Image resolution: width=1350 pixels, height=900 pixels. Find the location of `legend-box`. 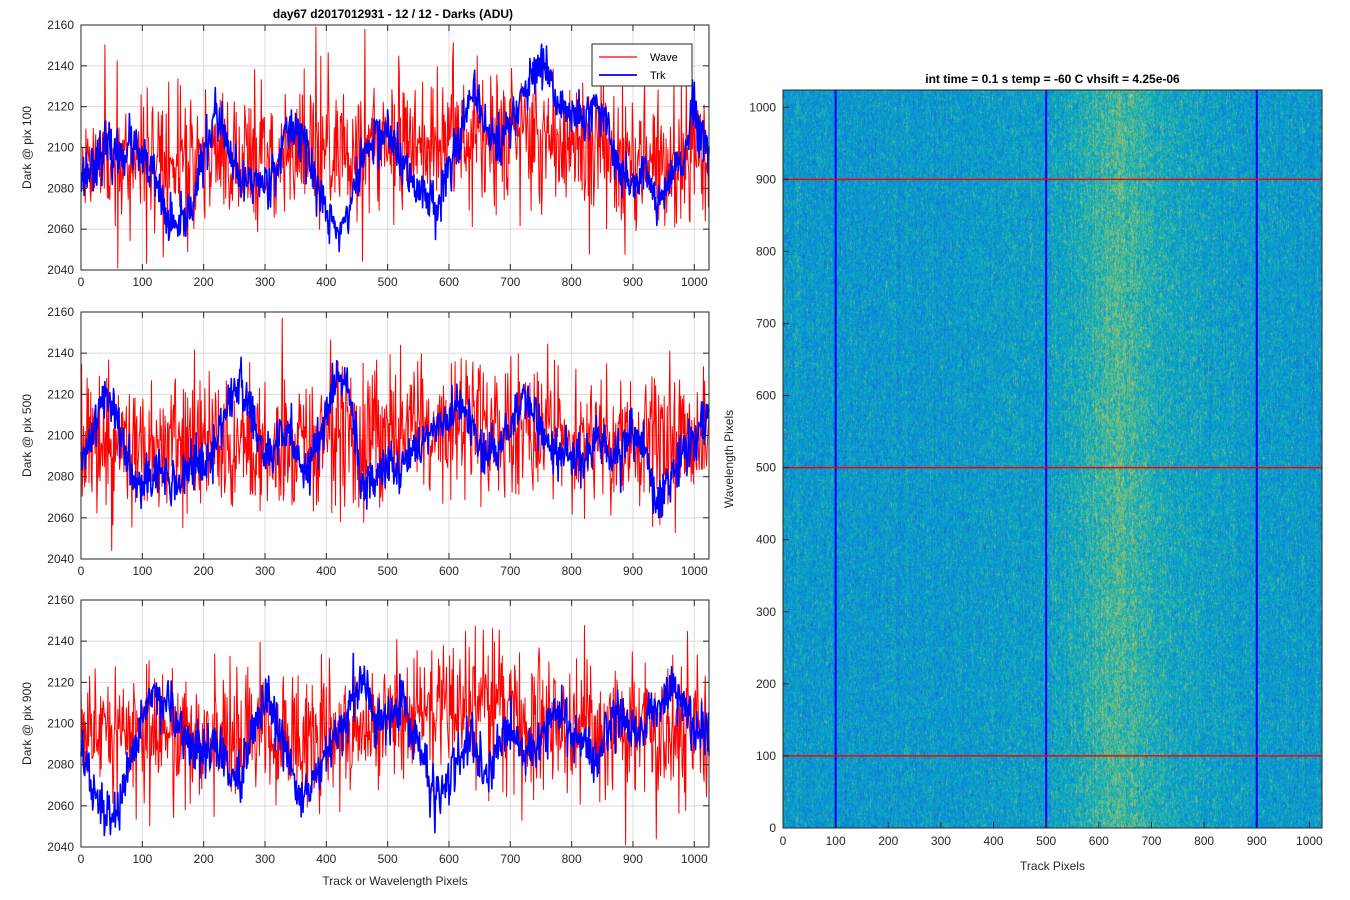

legend-box is located at coordinates (642, 65).